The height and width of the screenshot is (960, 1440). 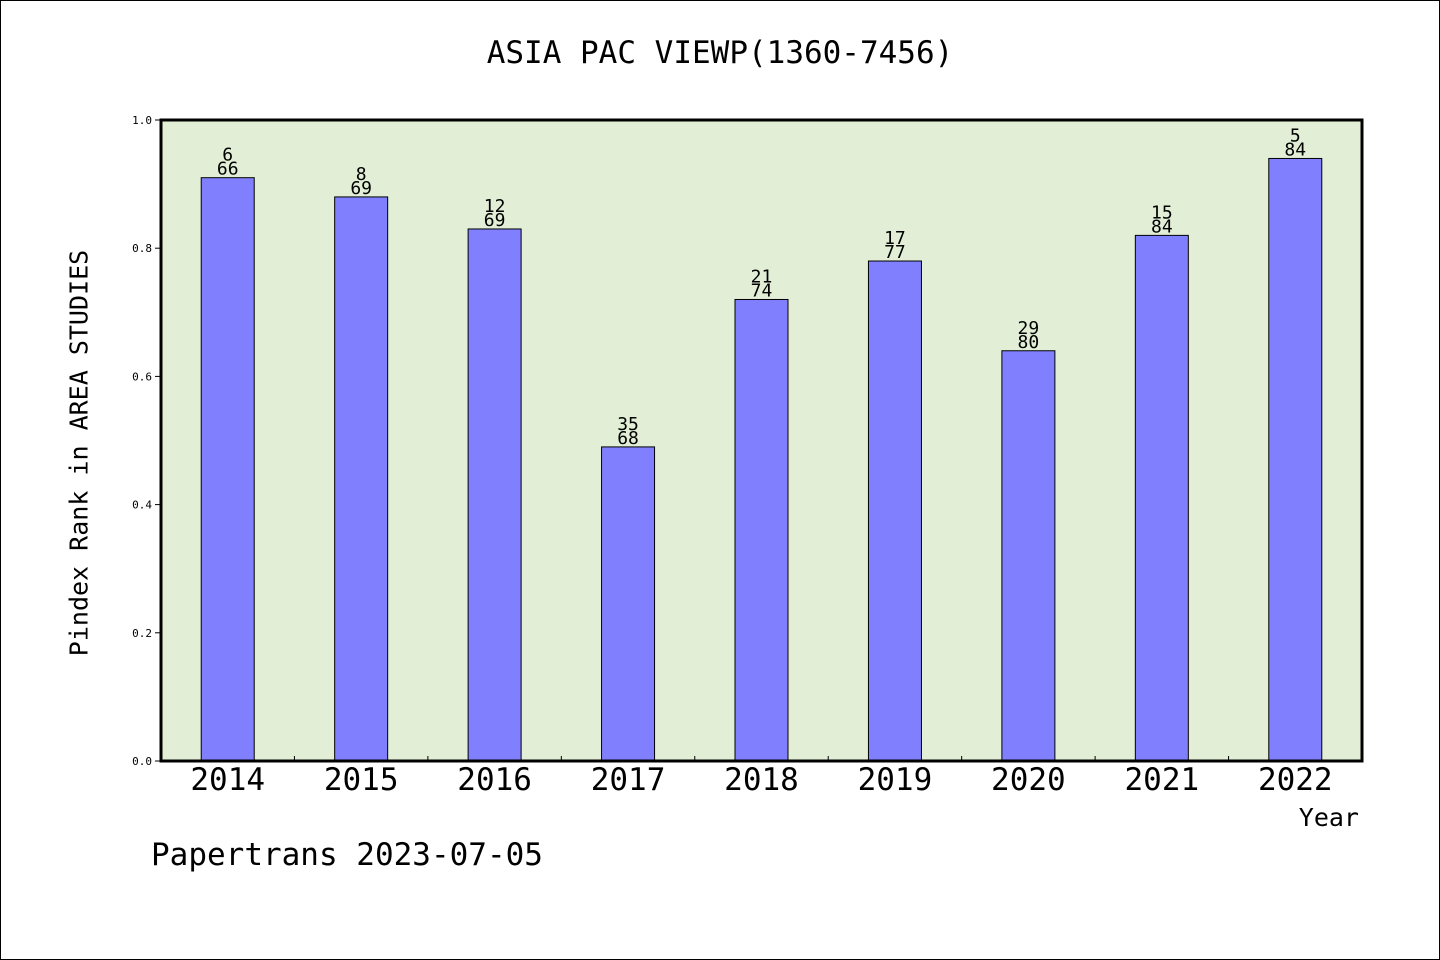 What do you see at coordinates (361, 479) in the screenshot?
I see `bar-2015` at bounding box center [361, 479].